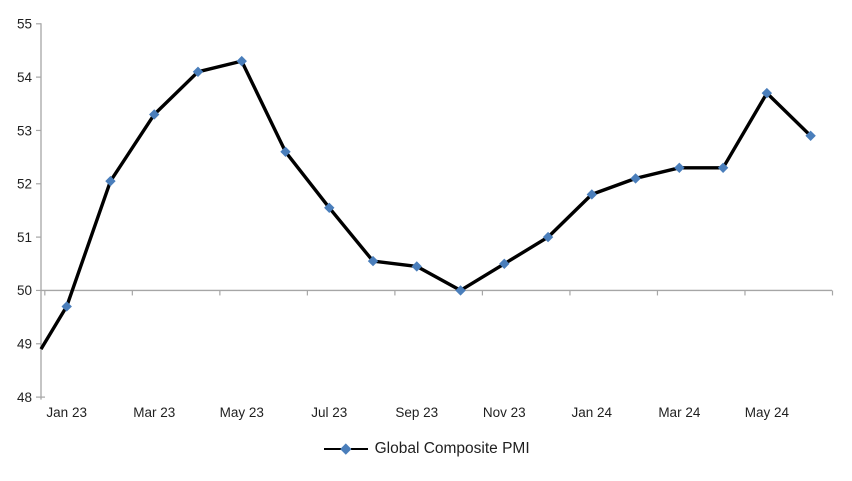 This screenshot has height=481, width=852. Describe the element at coordinates (24, 397) in the screenshot. I see `y-axis-label: 48` at that location.